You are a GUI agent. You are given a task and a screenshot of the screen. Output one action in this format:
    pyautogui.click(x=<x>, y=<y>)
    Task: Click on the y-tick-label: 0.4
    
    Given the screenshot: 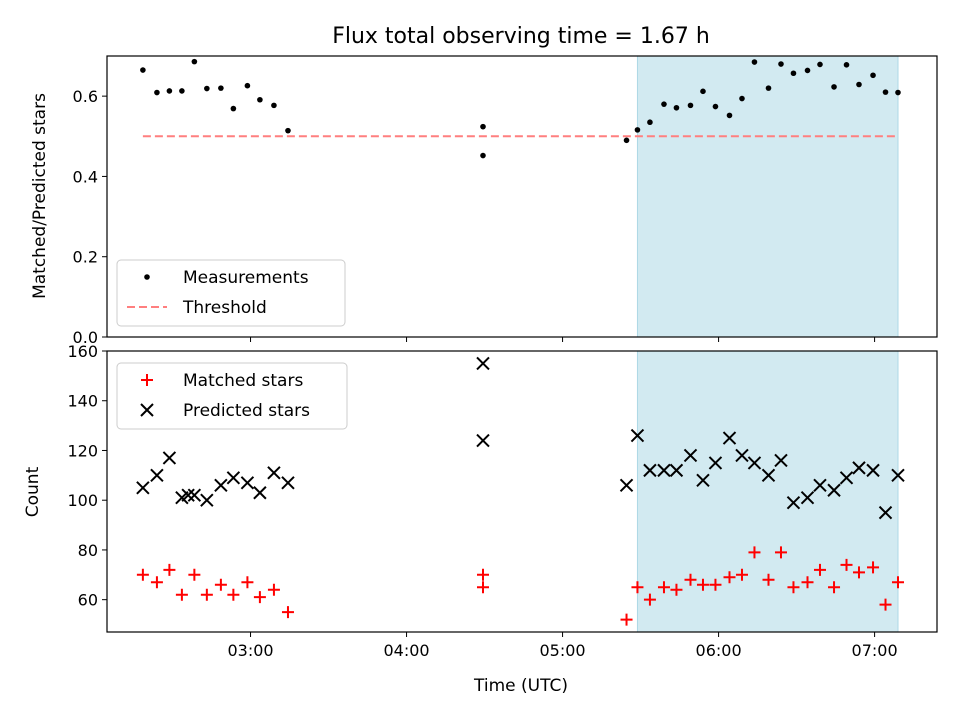 What is the action you would take?
    pyautogui.click(x=85, y=176)
    